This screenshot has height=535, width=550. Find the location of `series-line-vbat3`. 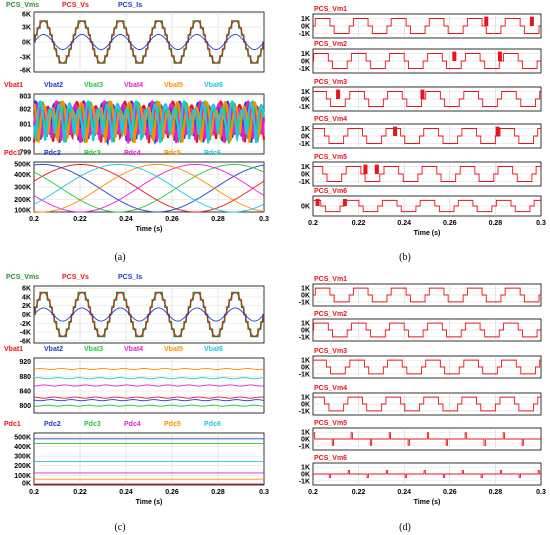

series-line-vbat3 is located at coordinates (149, 405).